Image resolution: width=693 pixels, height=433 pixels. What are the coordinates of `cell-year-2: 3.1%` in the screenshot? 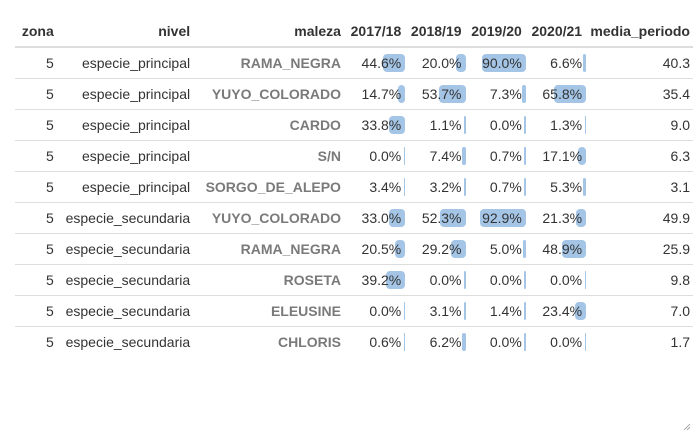 It's located at (435, 311).